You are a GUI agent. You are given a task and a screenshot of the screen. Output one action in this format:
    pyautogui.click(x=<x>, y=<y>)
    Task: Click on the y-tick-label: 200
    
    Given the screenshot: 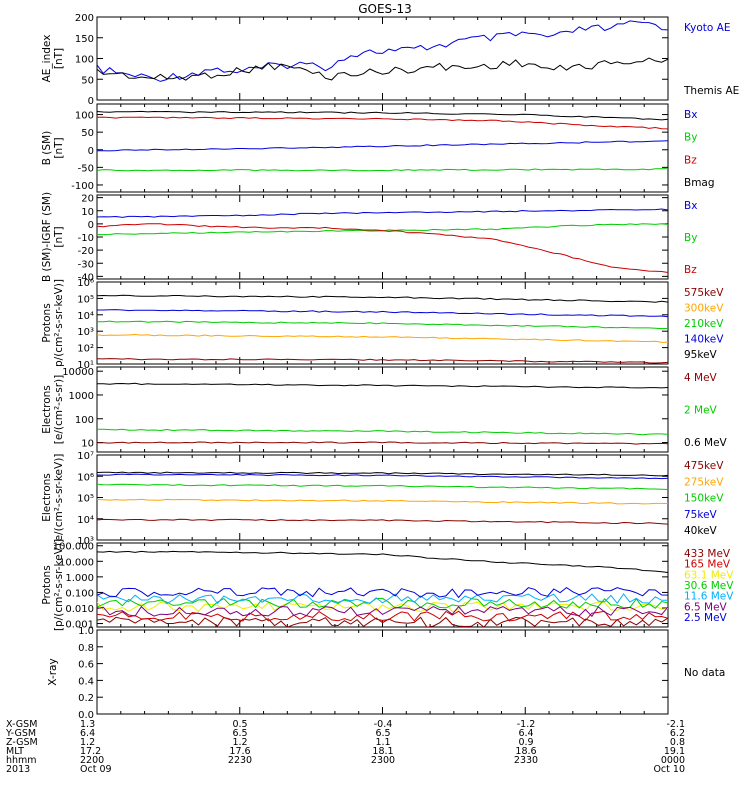 What is the action you would take?
    pyautogui.click(x=84, y=18)
    